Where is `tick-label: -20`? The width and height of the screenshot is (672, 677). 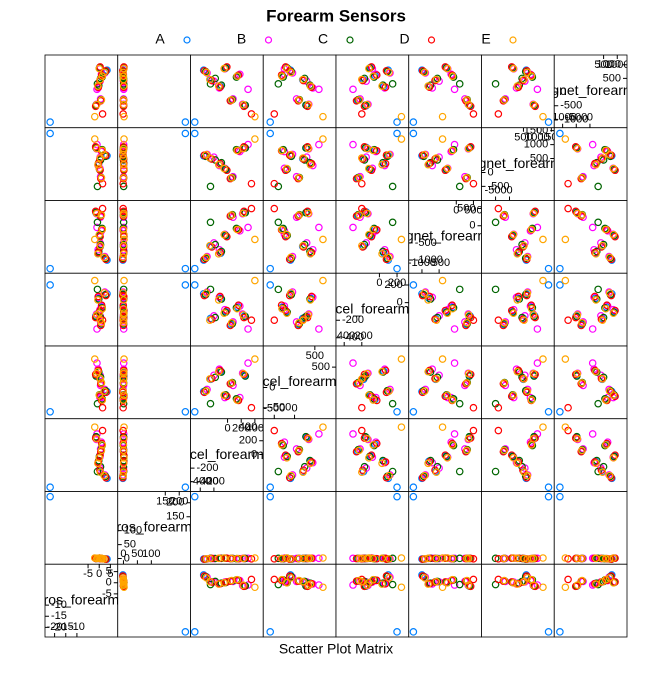
tick-label: -20 is located at coordinates (55, 627).